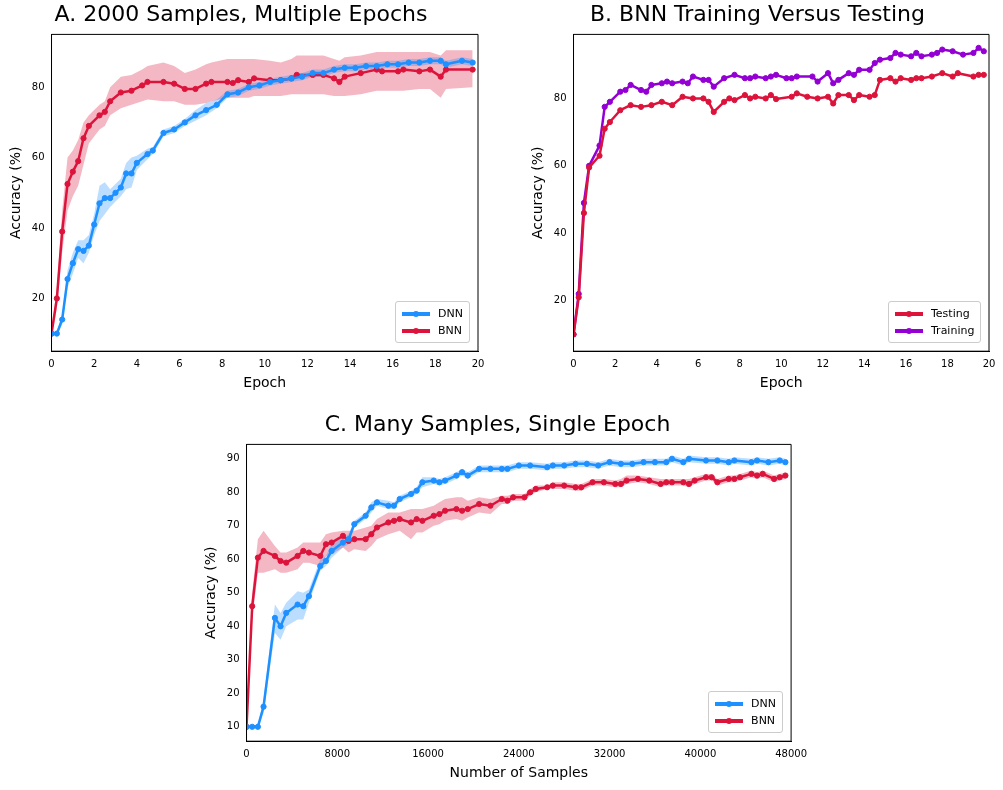 Image resolution: width=1003 pixels, height=790 pixels. What do you see at coordinates (950, 314) in the screenshot?
I see `legend-label: Testing` at bounding box center [950, 314].